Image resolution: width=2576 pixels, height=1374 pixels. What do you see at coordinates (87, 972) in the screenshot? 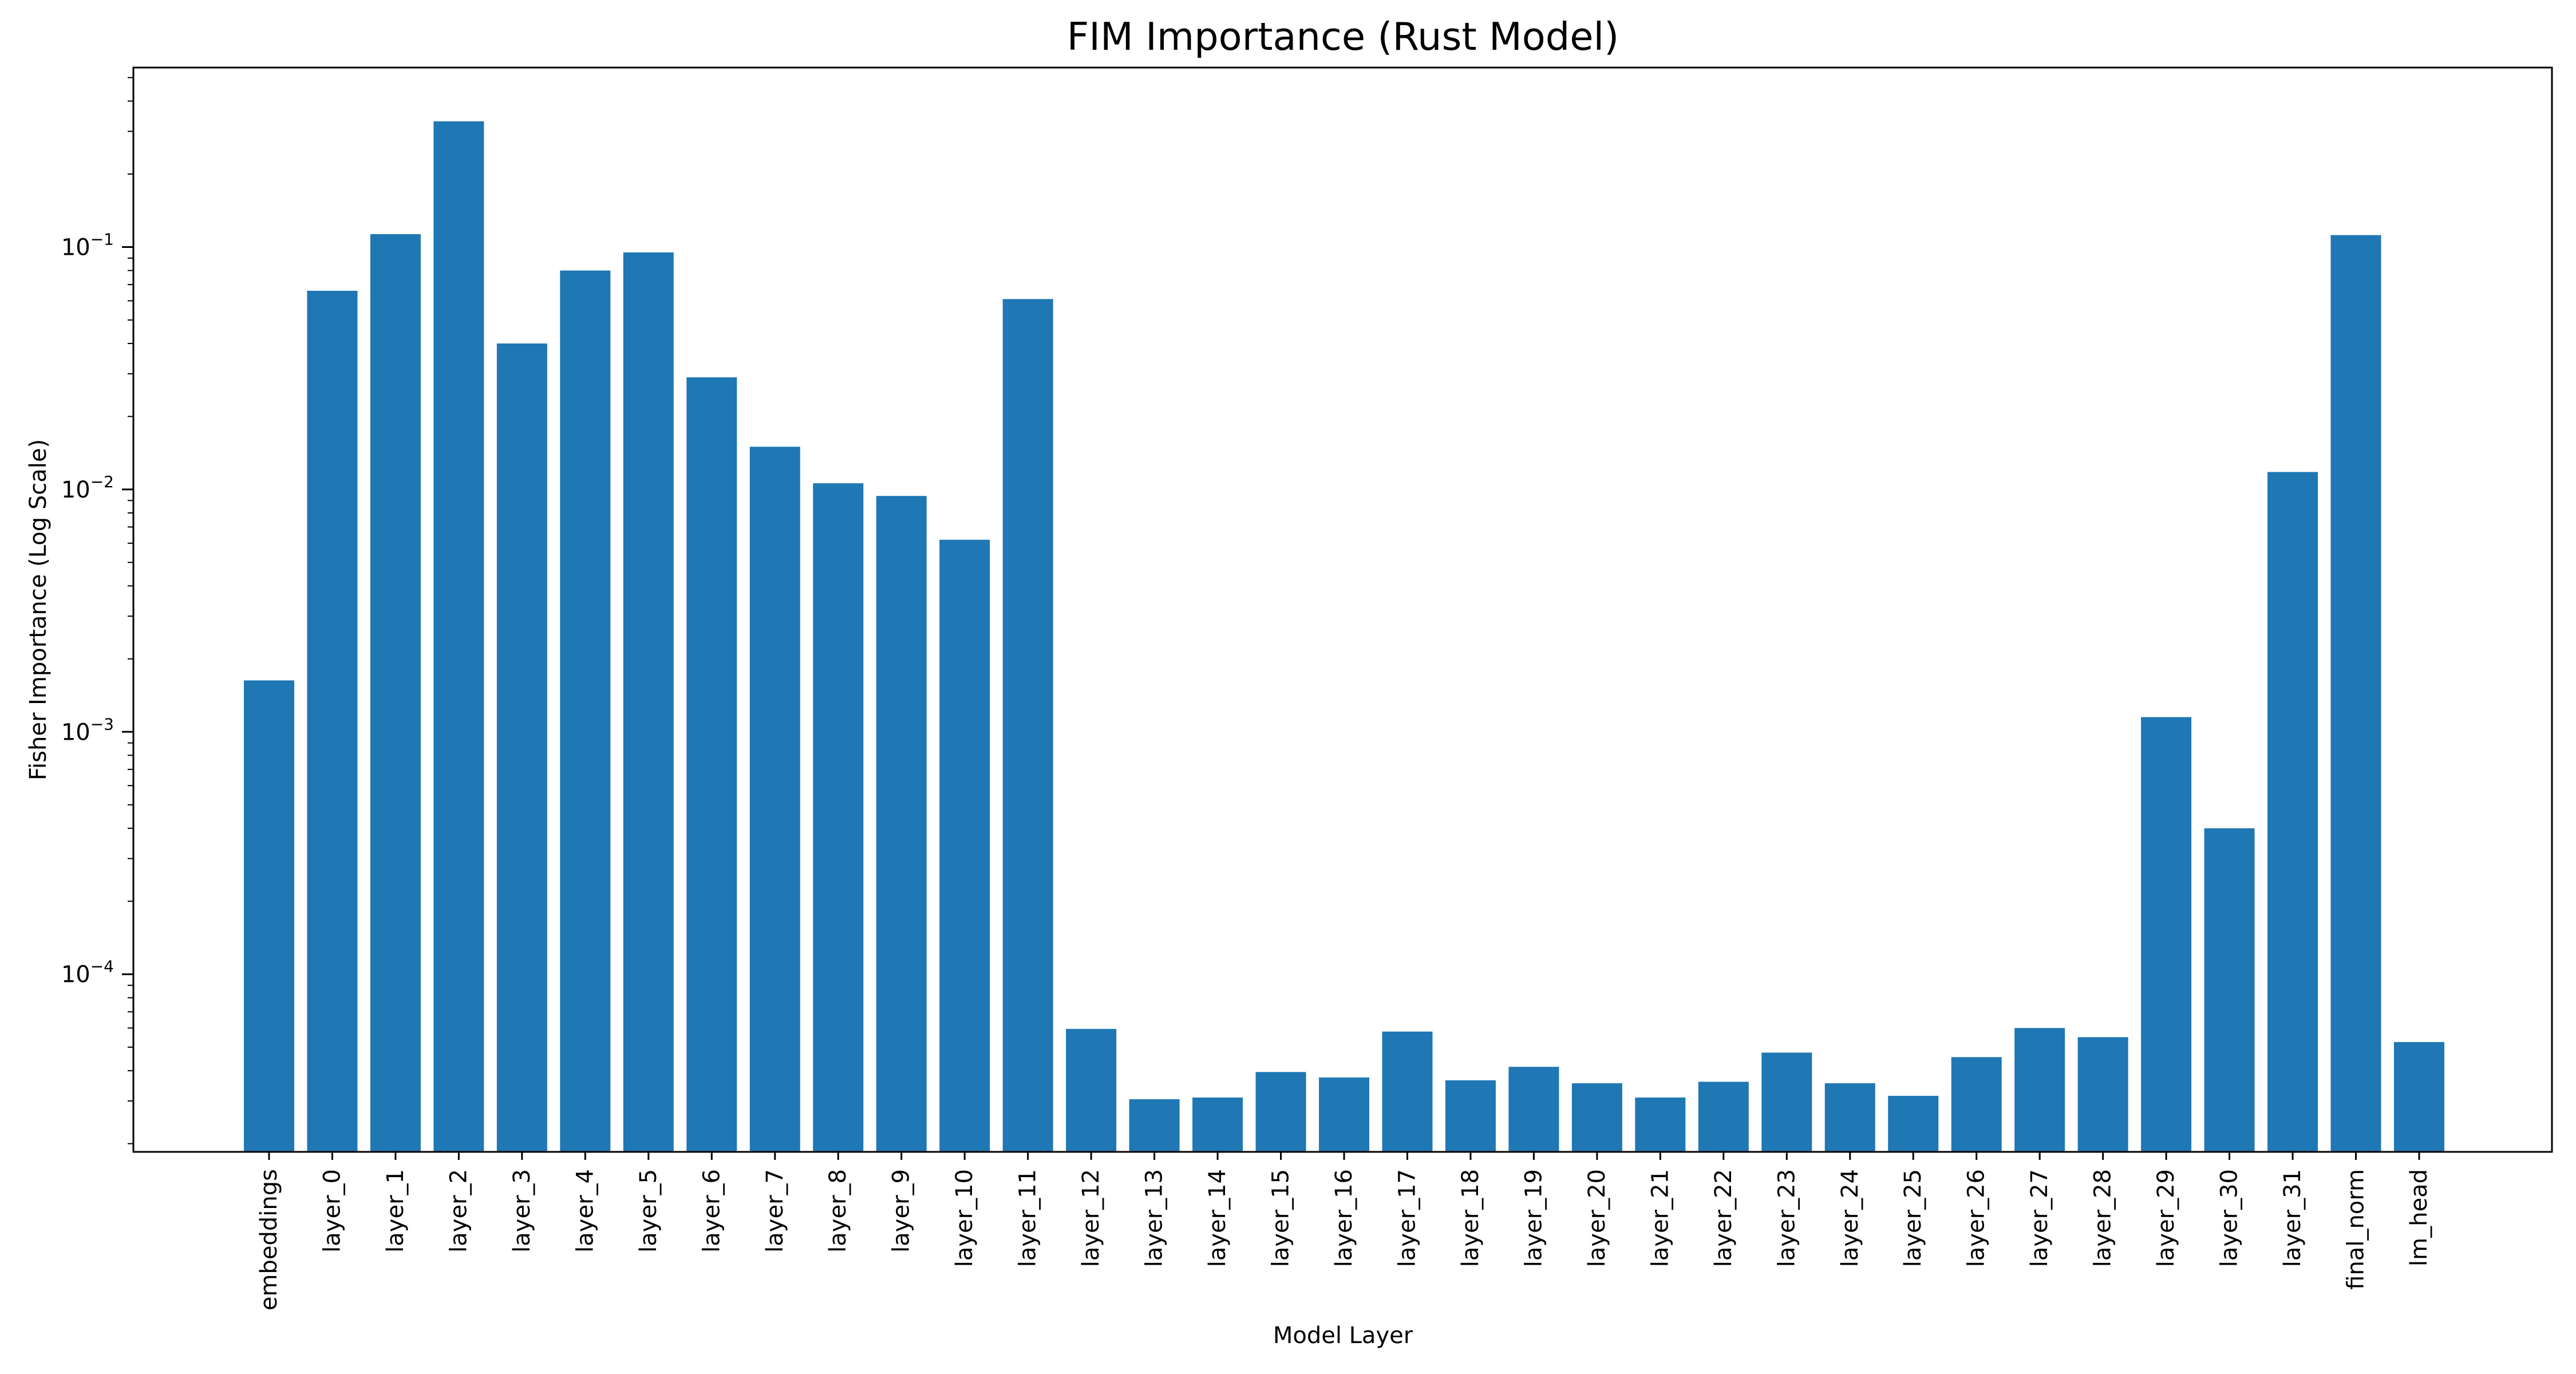
I see `y-tick-label: 10⁻⁴` at bounding box center [87, 972].